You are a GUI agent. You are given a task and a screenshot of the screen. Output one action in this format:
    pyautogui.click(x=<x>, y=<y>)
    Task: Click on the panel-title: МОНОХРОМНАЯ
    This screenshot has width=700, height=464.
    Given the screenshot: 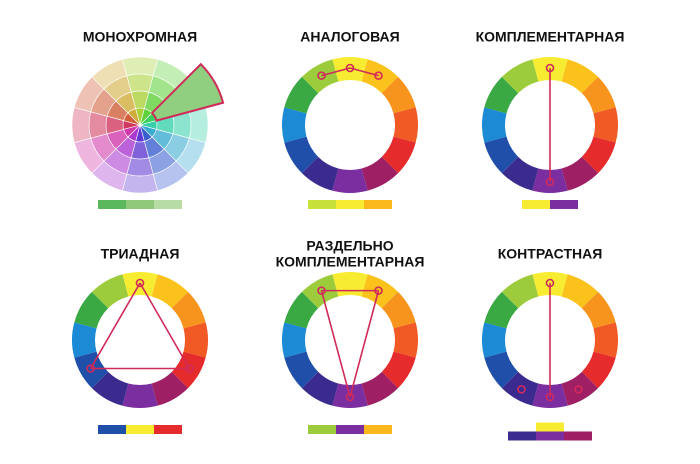 What is the action you would take?
    pyautogui.click(x=140, y=37)
    